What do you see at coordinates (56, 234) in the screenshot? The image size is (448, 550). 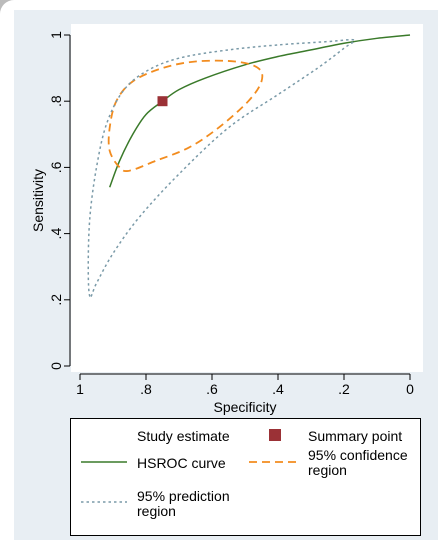 I see `y-tick-label: .4` at bounding box center [56, 234].